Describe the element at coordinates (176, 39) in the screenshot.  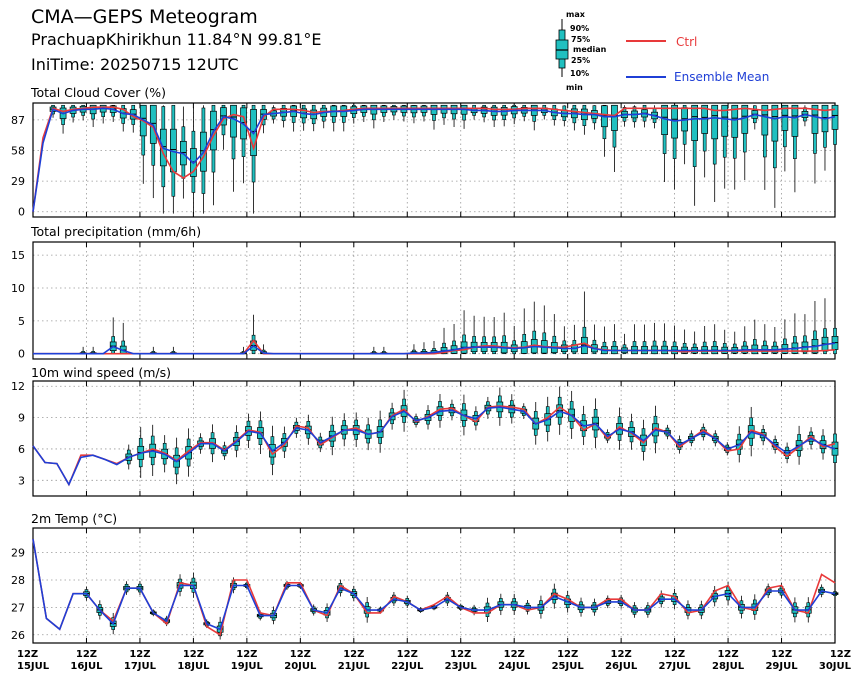
I see `location-label: PrachuapKhirikhun 11.84°N 99.81°E` at that location.